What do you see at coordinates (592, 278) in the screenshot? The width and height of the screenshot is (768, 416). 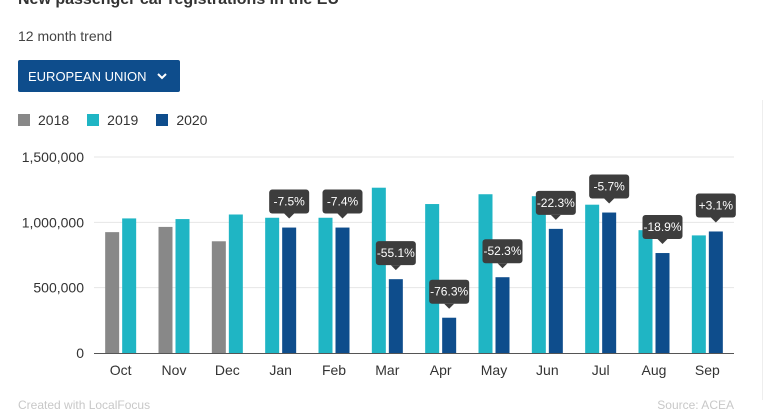 I see `bar-2019-jul` at bounding box center [592, 278].